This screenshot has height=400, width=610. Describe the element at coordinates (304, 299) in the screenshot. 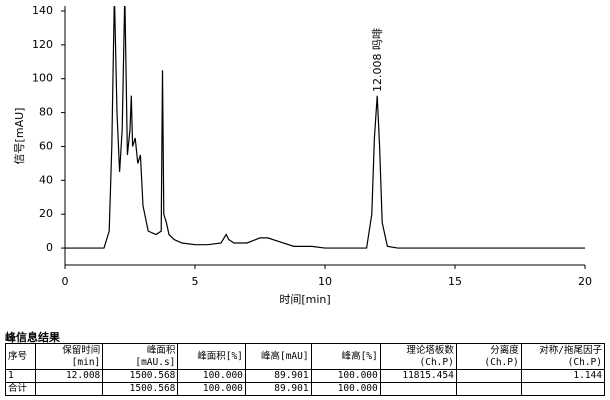

I see `x-axis-label: 时间[min]` at that location.